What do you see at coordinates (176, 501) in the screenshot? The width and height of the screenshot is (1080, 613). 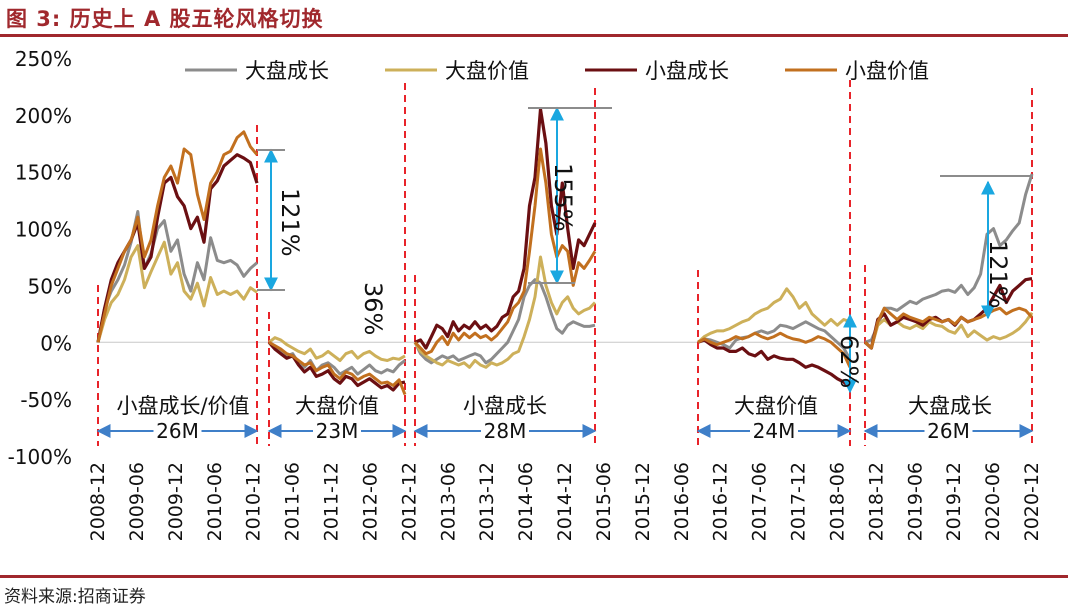 I see `x-tick-label: 2009-12` at bounding box center [176, 501].